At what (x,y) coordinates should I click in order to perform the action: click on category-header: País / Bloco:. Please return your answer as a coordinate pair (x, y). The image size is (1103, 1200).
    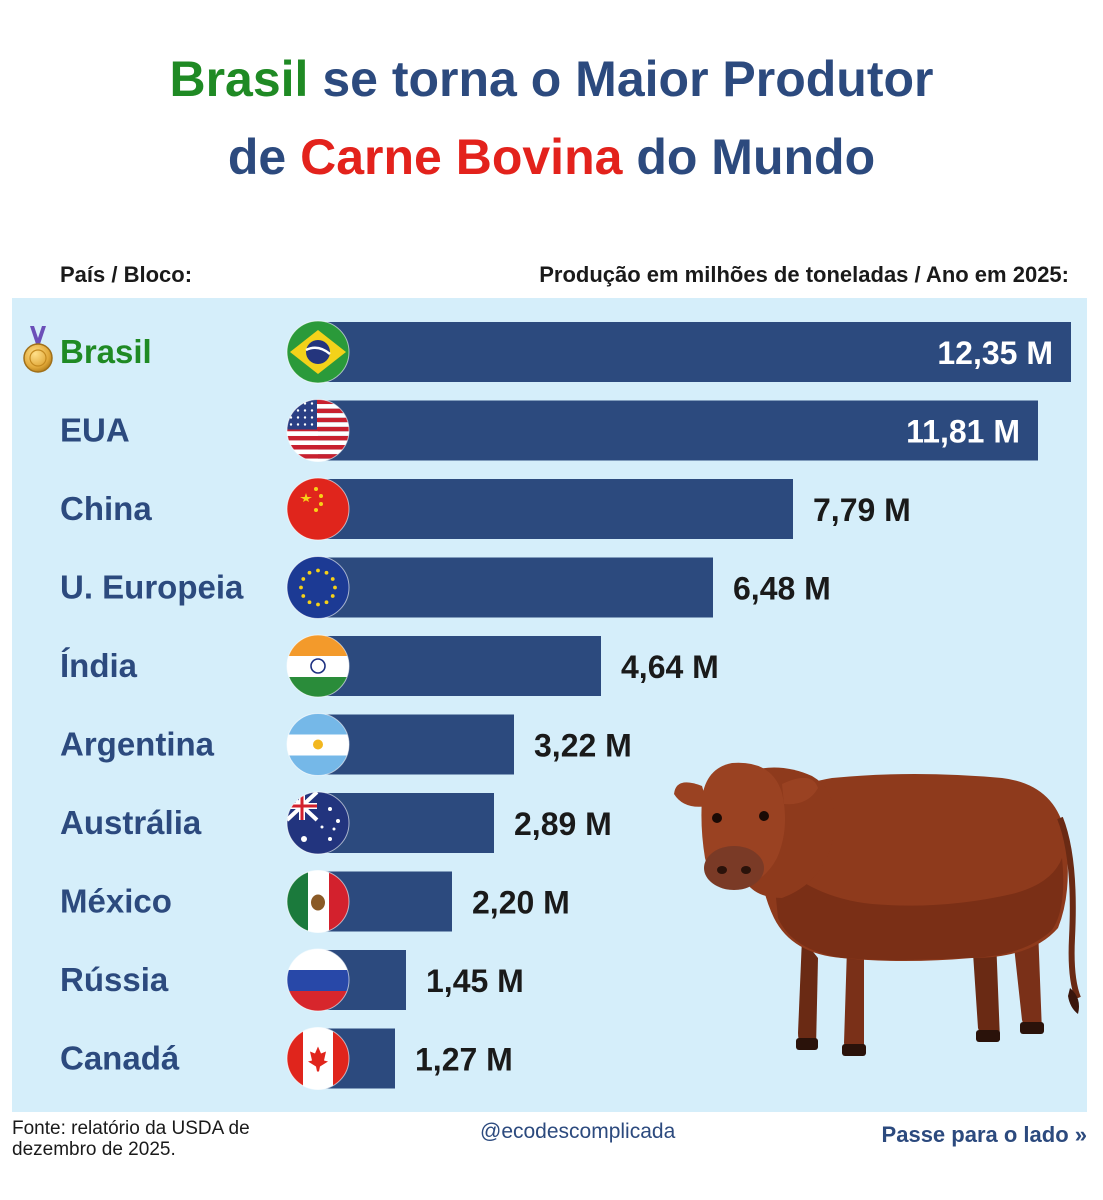
    Looking at the image, I should click on (126, 274).